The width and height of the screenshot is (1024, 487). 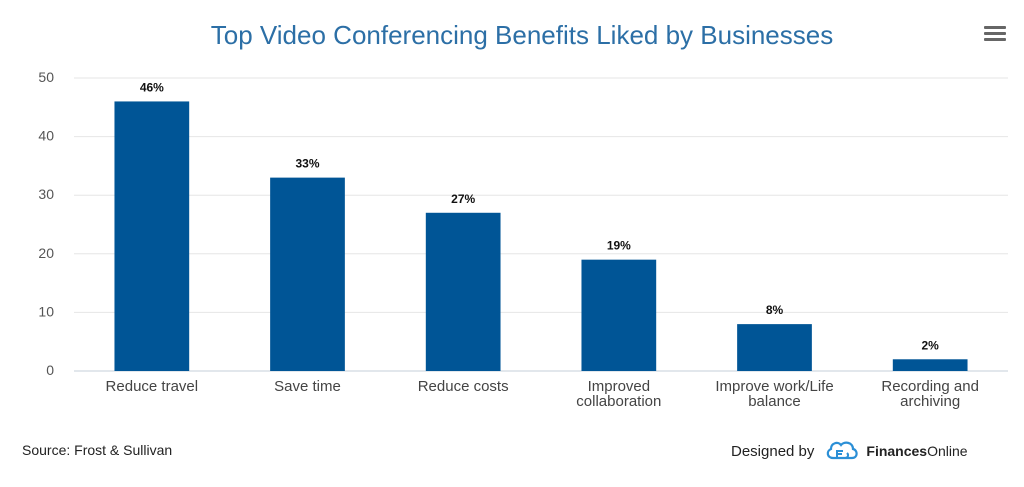 What do you see at coordinates (995, 36) in the screenshot?
I see `hamburger-menu-icon` at bounding box center [995, 36].